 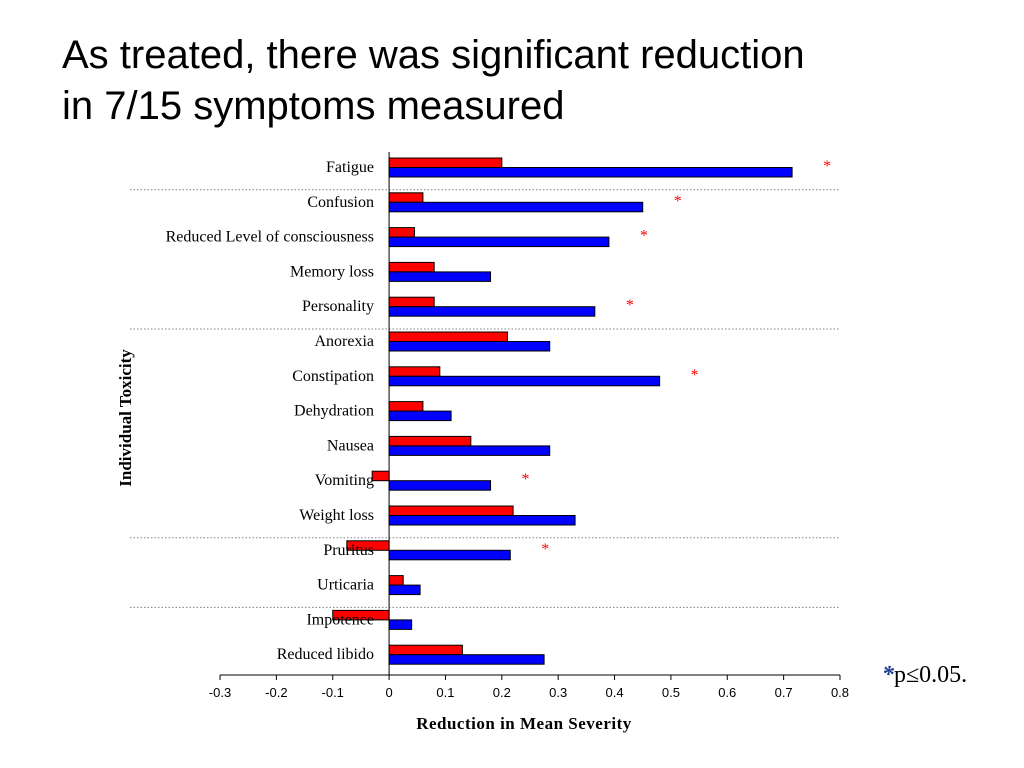 What do you see at coordinates (313, 106) in the screenshot?
I see `slide-title-line-2: in 7/15 symptoms measured` at bounding box center [313, 106].